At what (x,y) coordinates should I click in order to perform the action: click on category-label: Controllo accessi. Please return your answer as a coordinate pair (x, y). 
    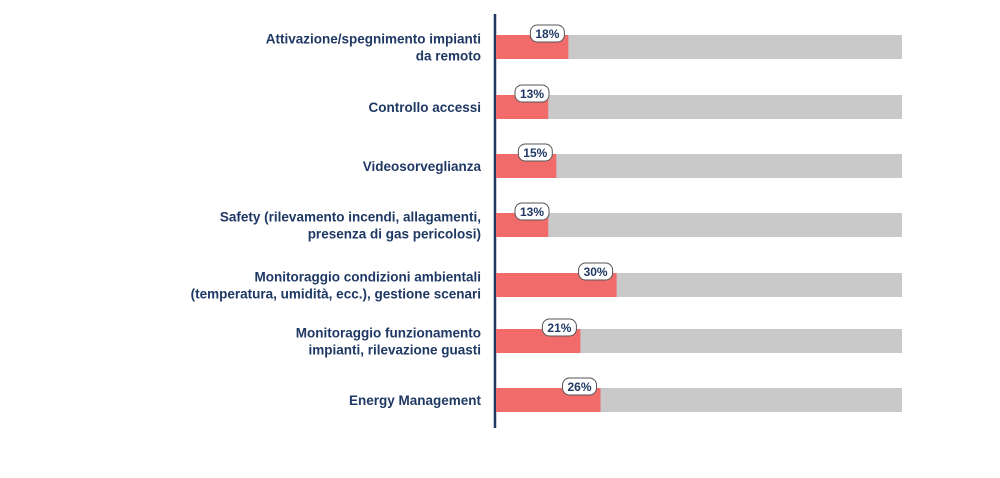
    Looking at the image, I should click on (424, 107).